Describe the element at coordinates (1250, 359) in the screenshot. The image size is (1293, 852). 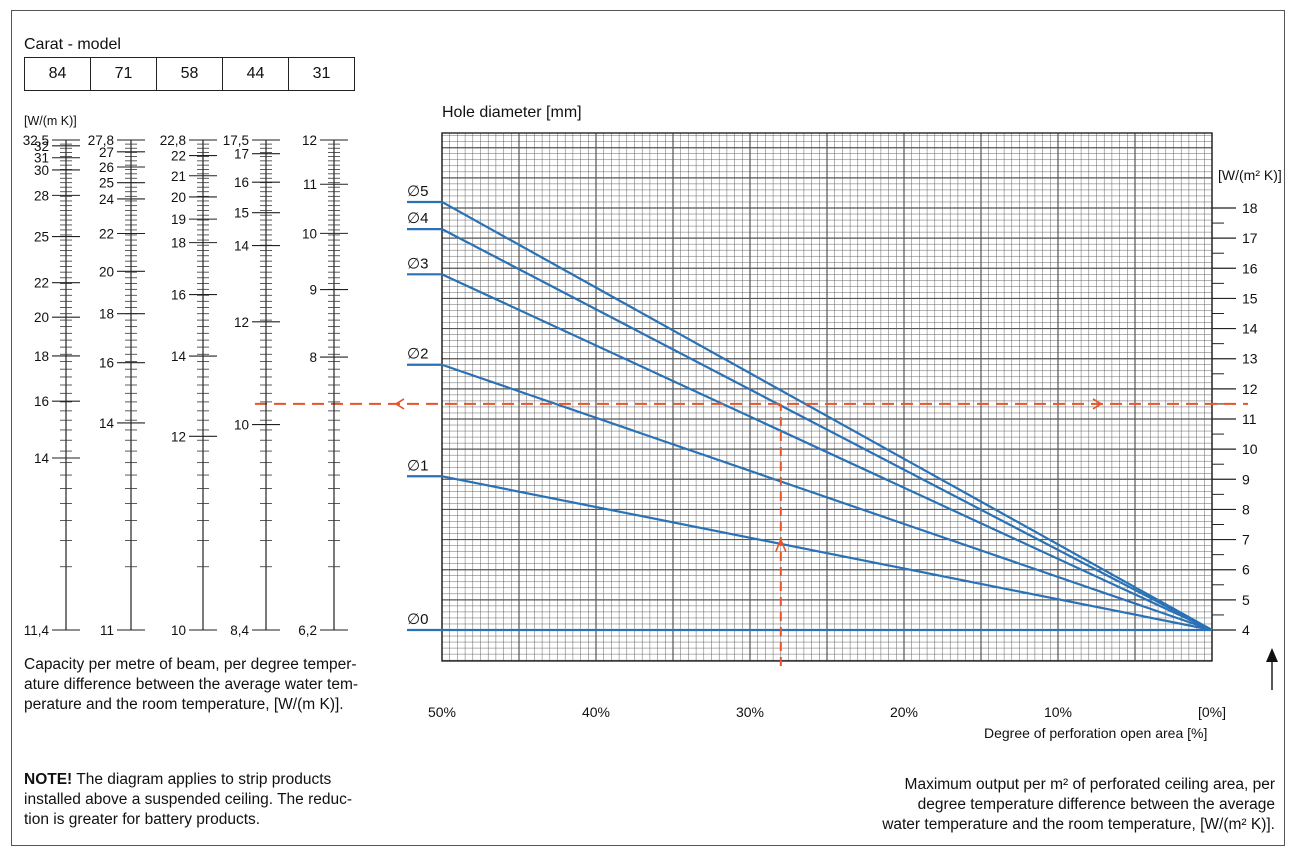
I see `y-tick-label: 13` at that location.